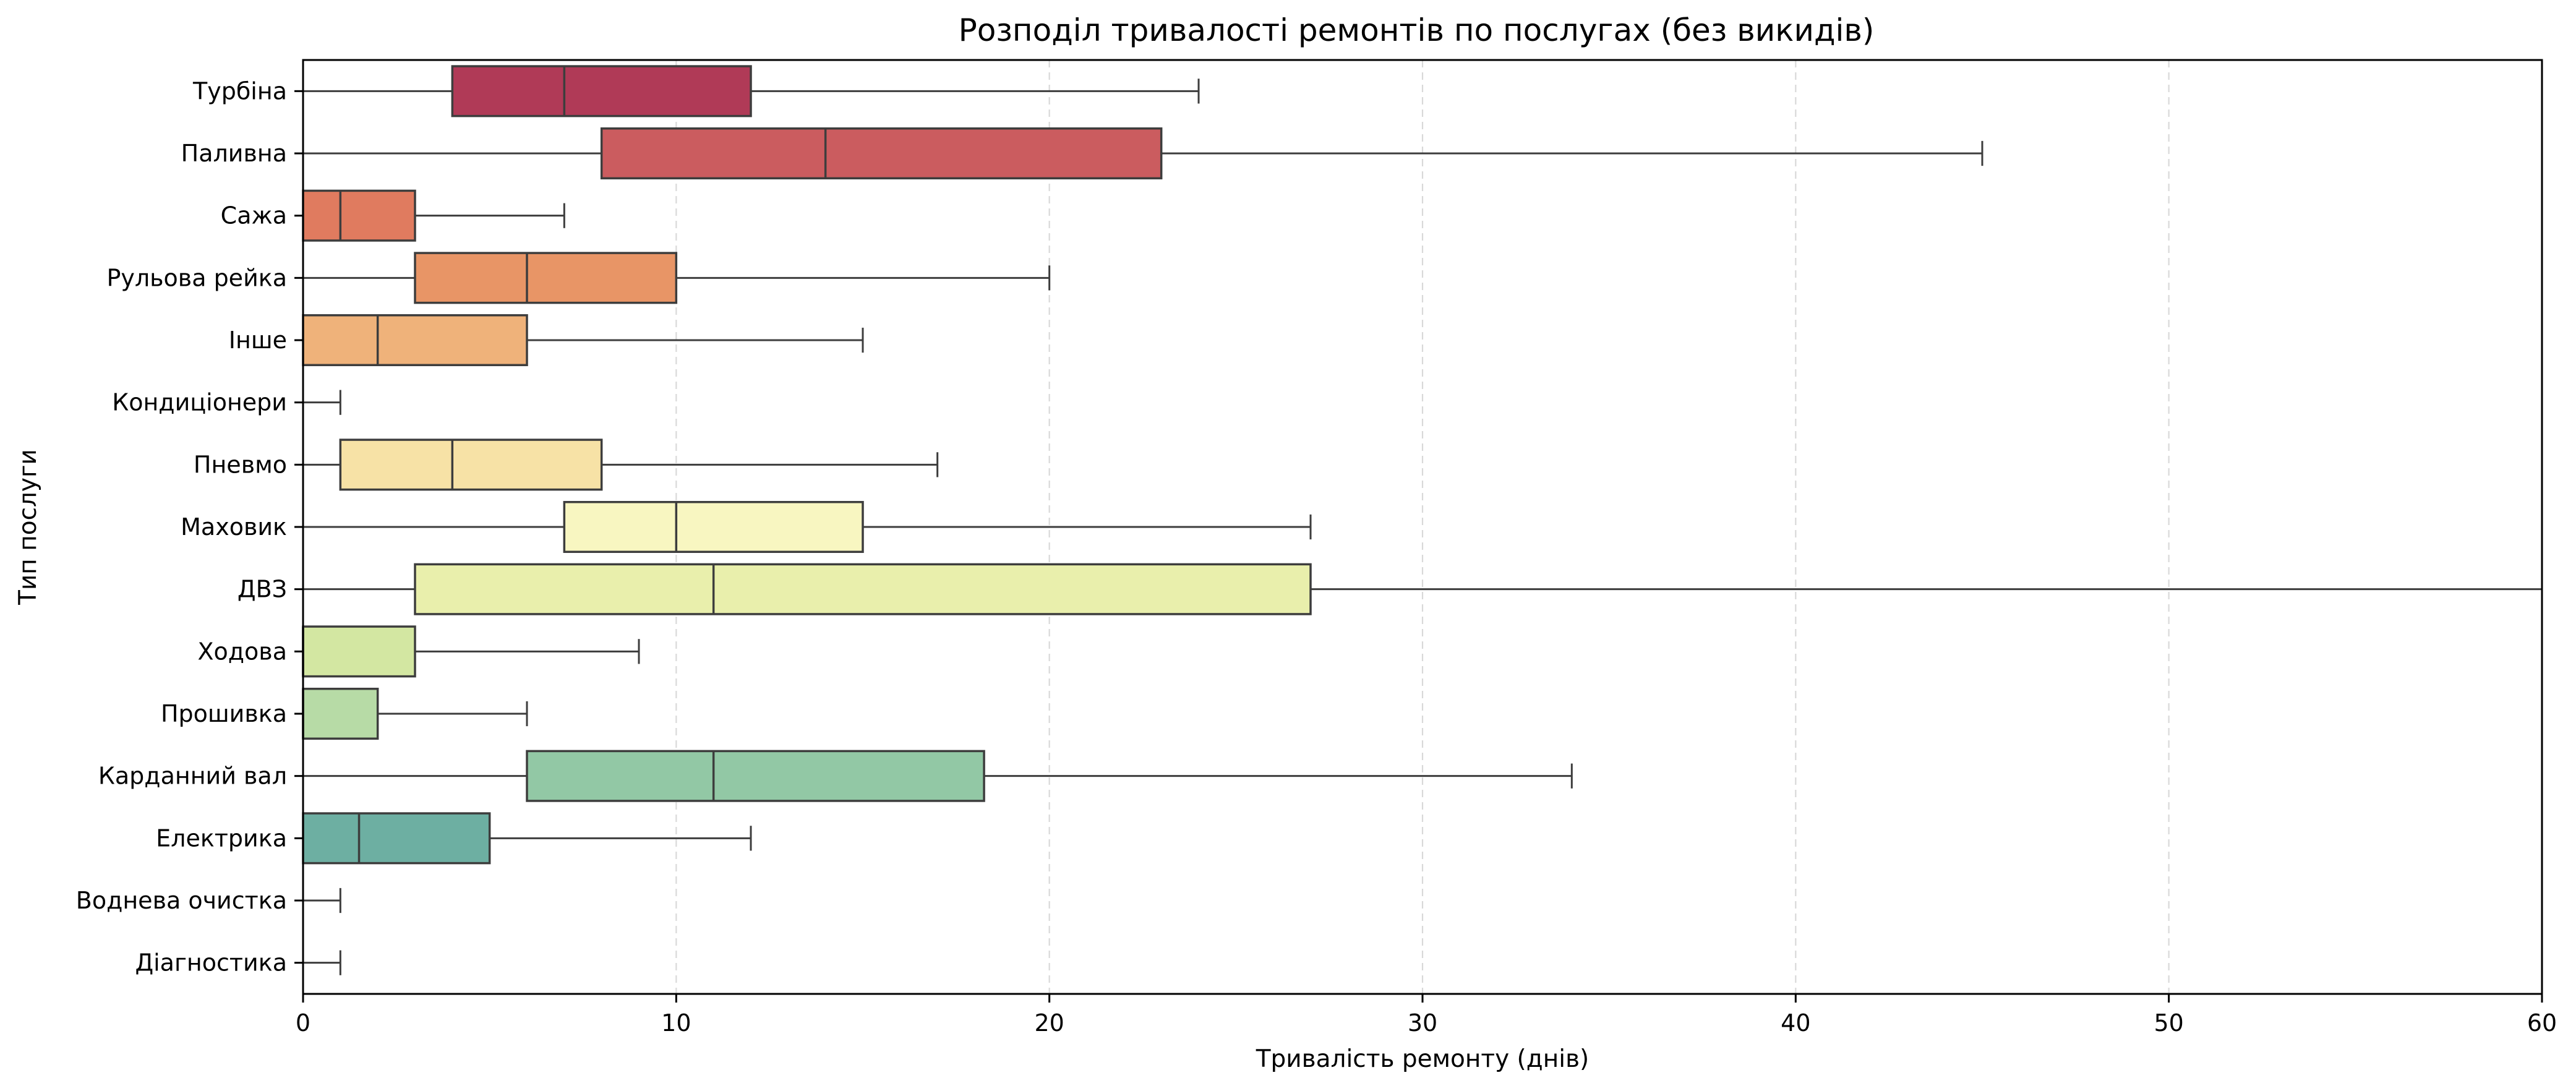 The height and width of the screenshot is (1091, 2576). What do you see at coordinates (199, 403) in the screenshot?
I see `y-category-label: Кондиціонери` at bounding box center [199, 403].